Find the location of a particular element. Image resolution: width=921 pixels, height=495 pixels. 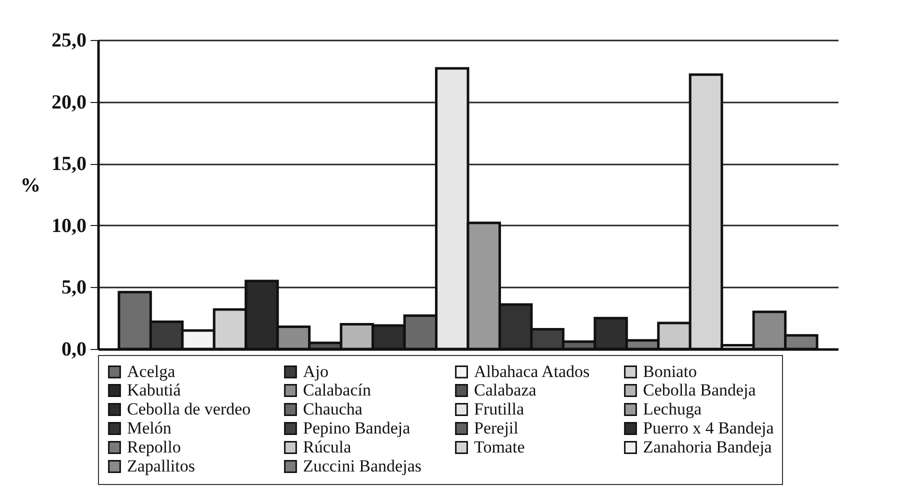

y-tick-label: 20,0 is located at coordinates (69, 102).